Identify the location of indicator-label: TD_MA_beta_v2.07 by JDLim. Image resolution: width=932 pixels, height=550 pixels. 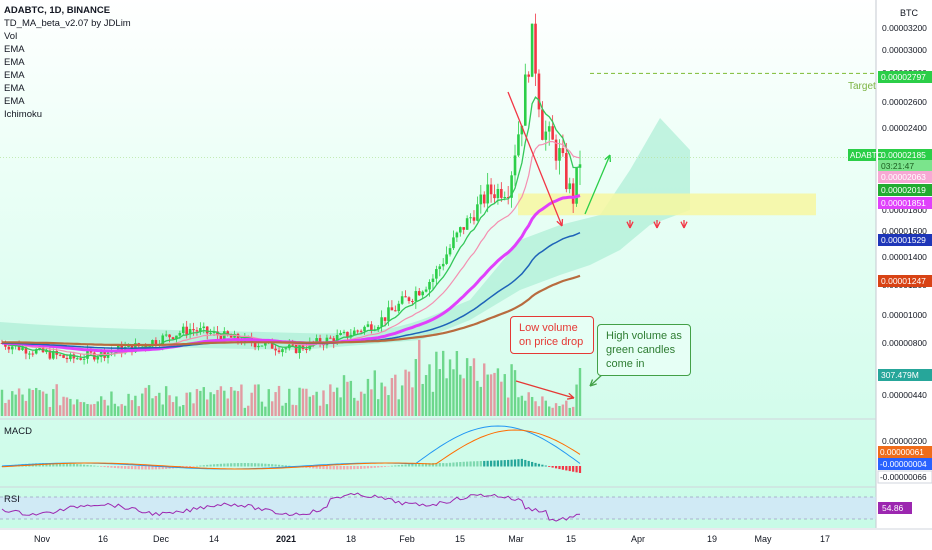
(67, 23).